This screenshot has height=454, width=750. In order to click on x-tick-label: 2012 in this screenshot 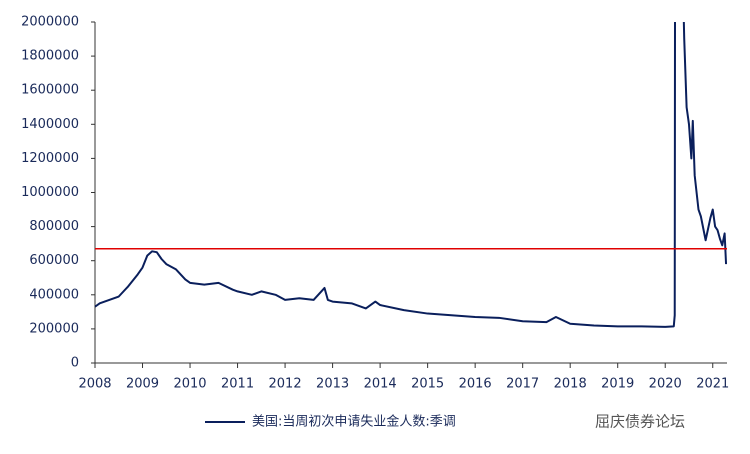, I will do `click(285, 384)`.